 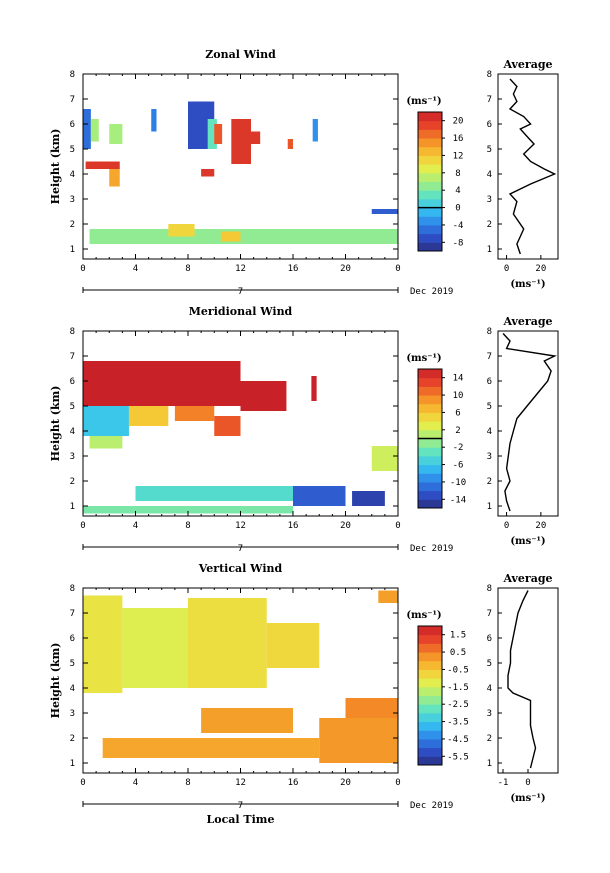 I want to click on profile-x-tick-label: 0, so click(x=527, y=783).